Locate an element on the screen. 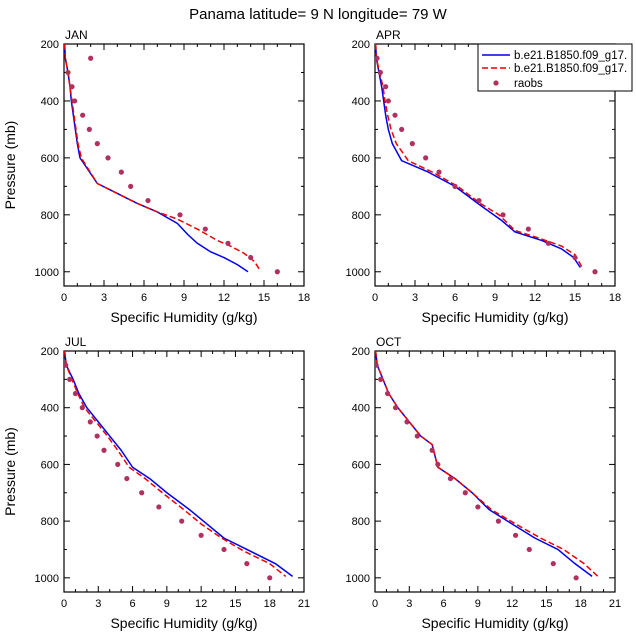  panel-label: JAN is located at coordinates (76, 35).